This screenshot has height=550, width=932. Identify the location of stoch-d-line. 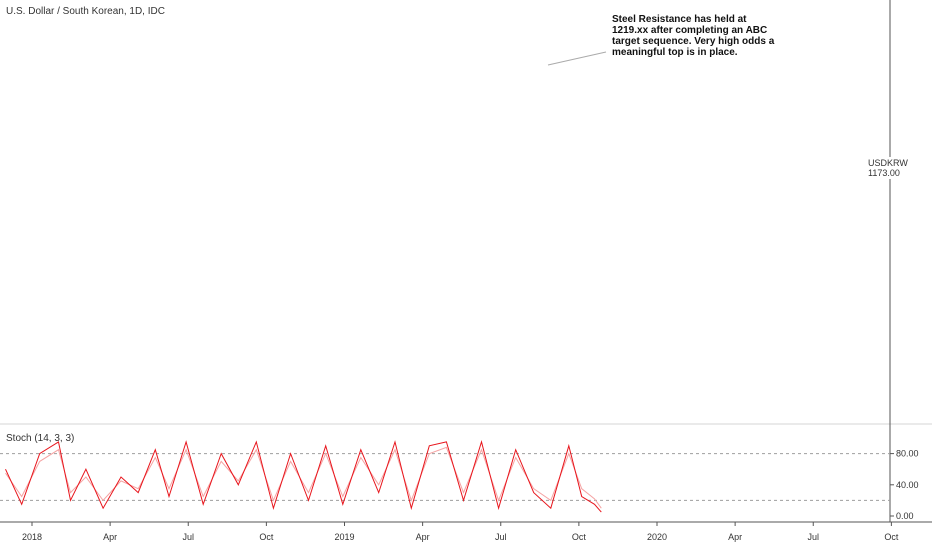
(303, 477).